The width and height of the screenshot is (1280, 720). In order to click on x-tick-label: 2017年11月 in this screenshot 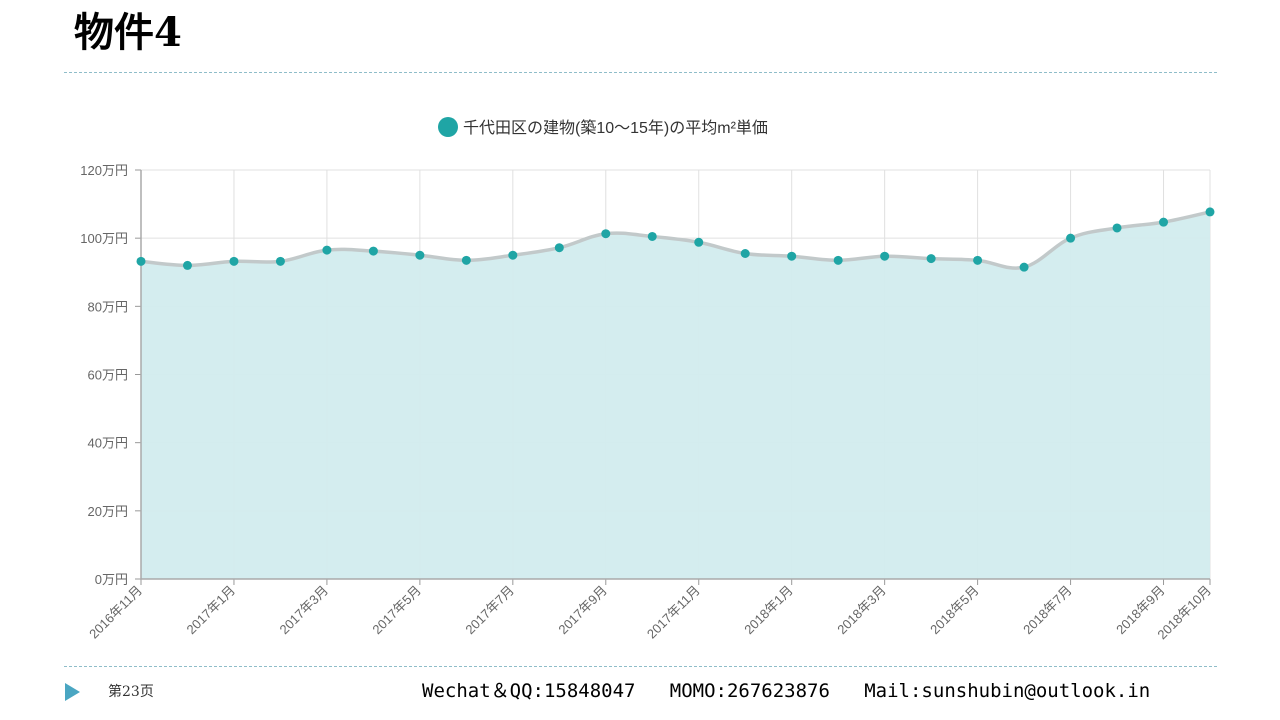, I will do `click(673, 612)`.